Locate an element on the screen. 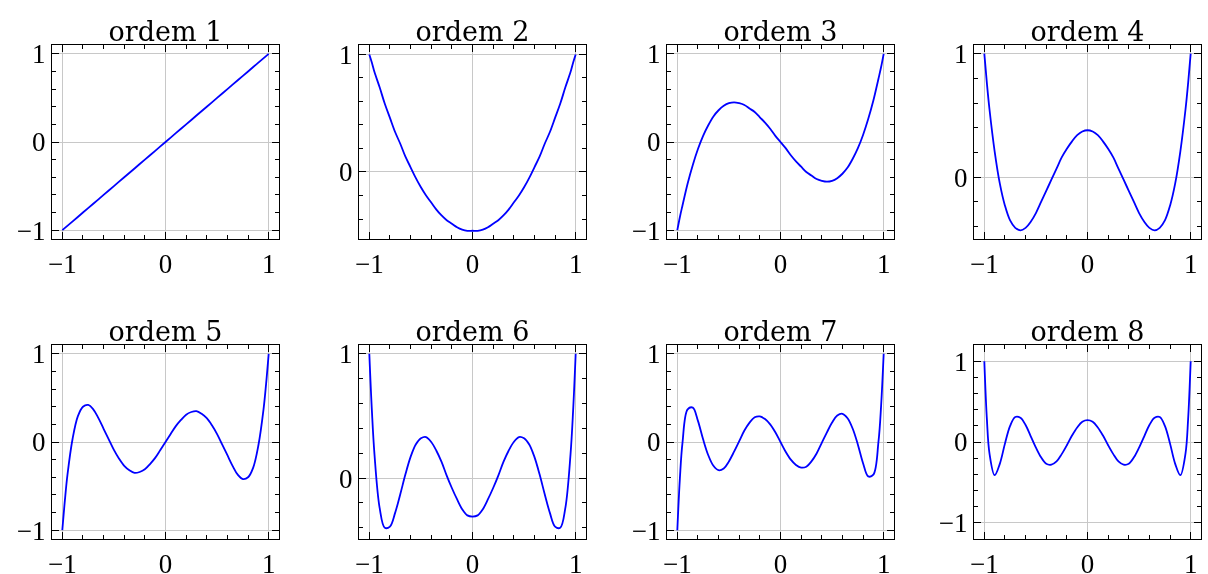 Image resolution: width=1208 pixels, height=574 pixels. chart-title: ordem 8 is located at coordinates (1087, 331).